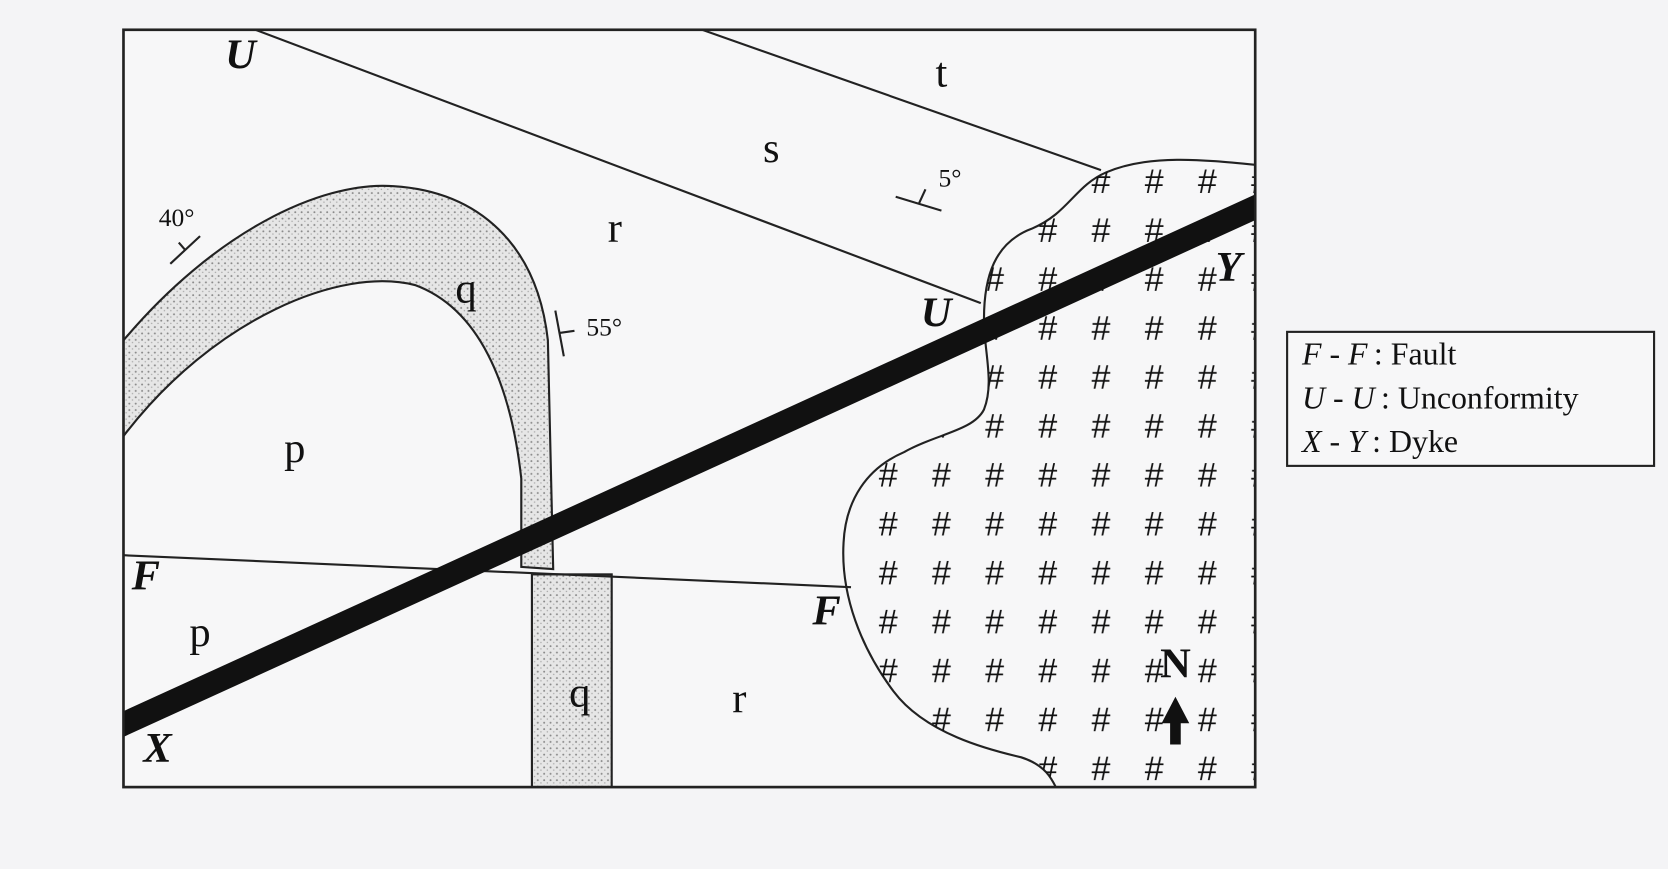 The width and height of the screenshot is (1668, 869). I want to click on dip-symbols, so click(555, 272).